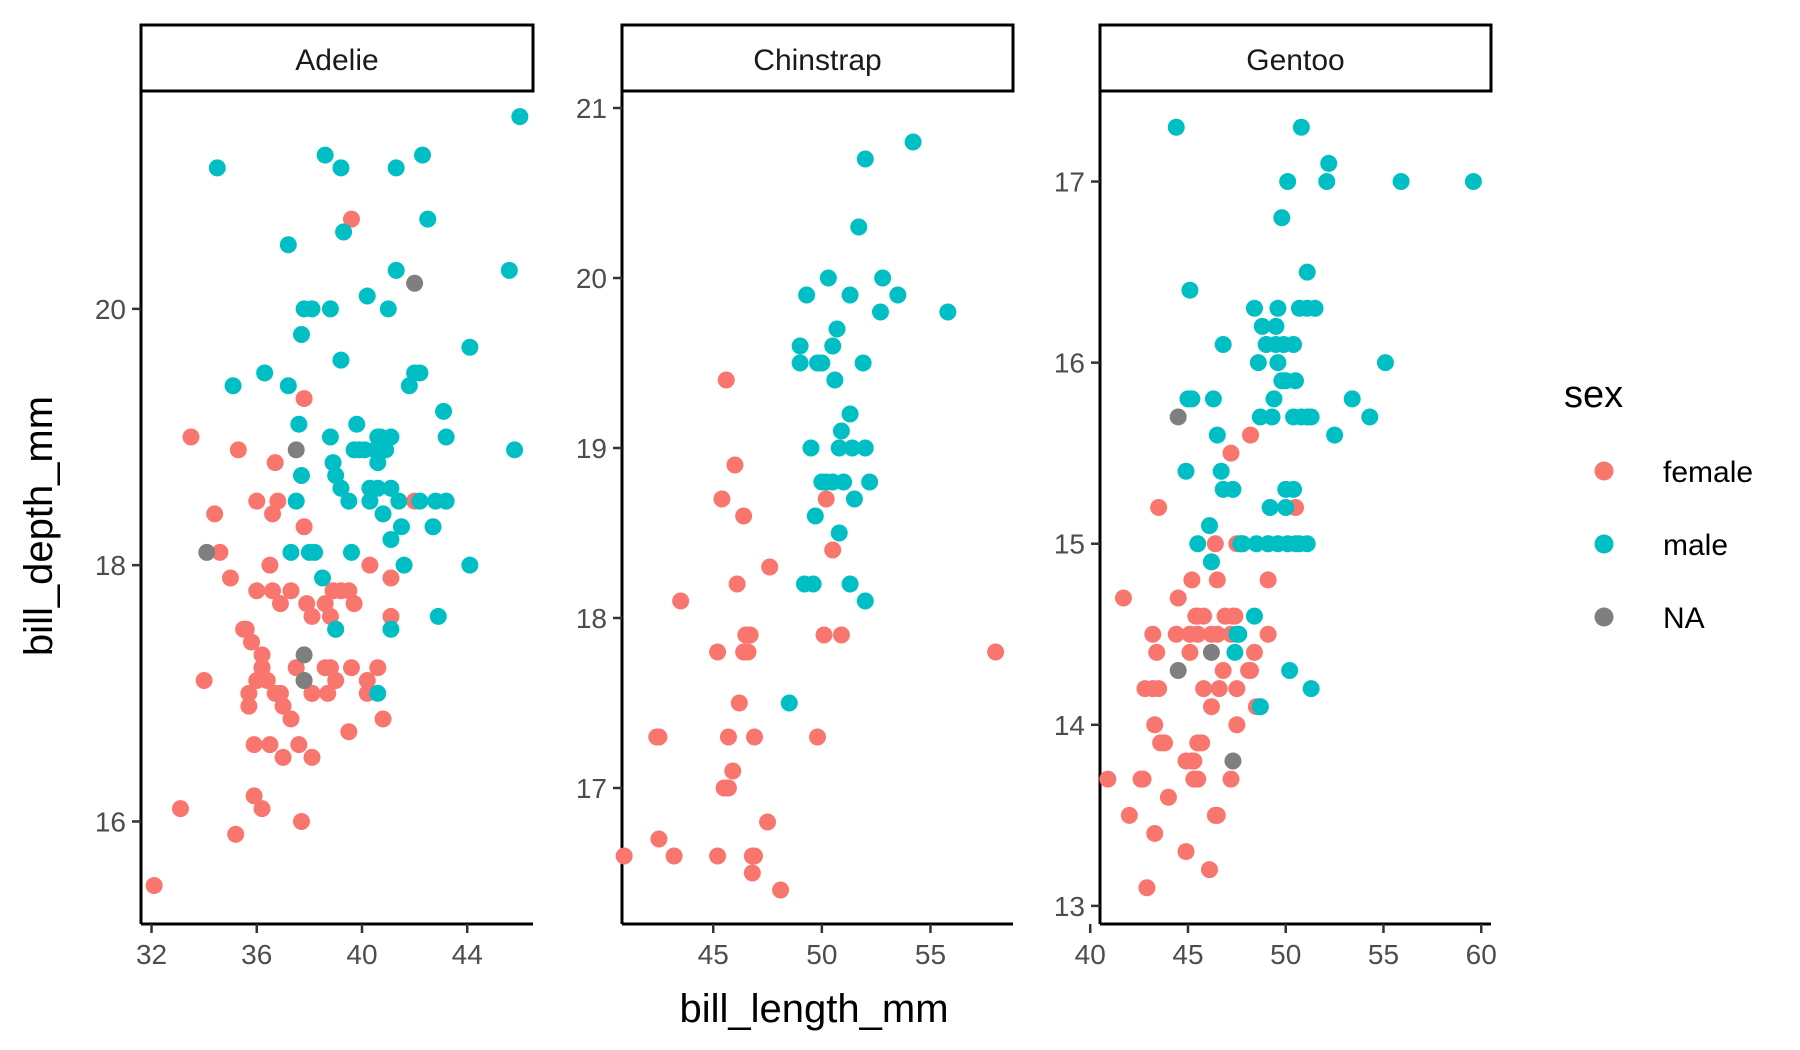  Describe the element at coordinates (591, 278) in the screenshot. I see `y-tick-label: 20` at that location.